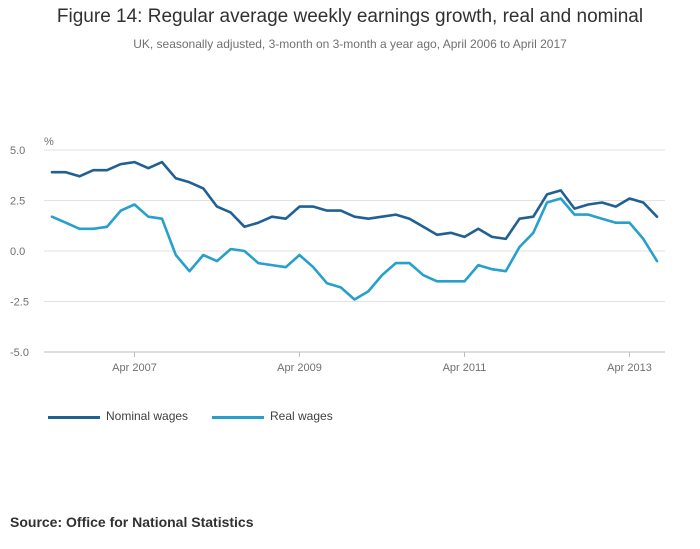 The width and height of the screenshot is (700, 549). Describe the element at coordinates (17, 202) in the screenshot. I see `y-tick-label: 2.5` at that location.